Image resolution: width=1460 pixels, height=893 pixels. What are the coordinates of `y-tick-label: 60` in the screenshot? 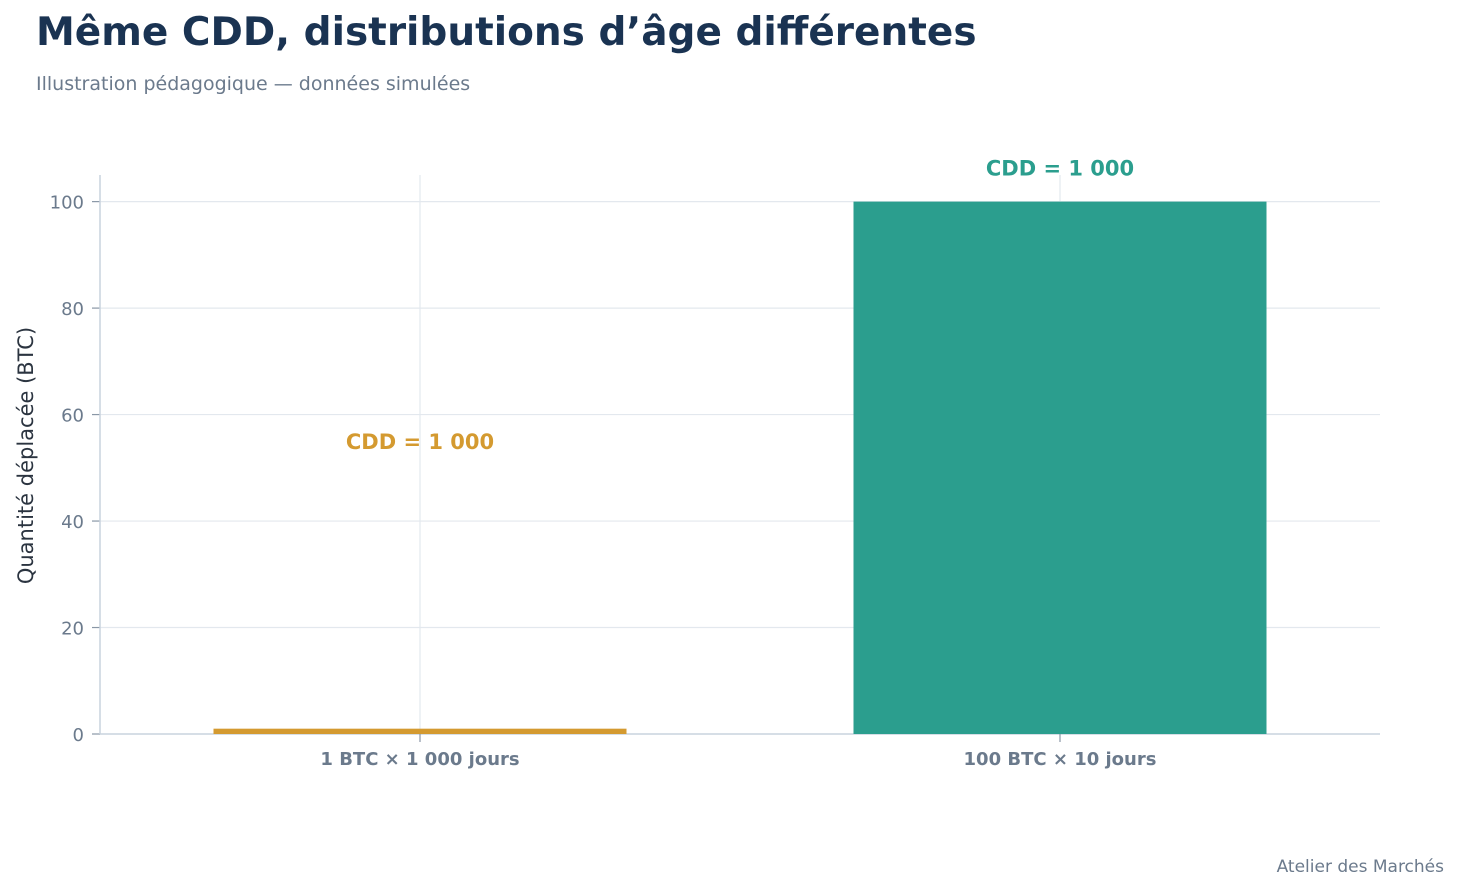 It's located at (72, 416).